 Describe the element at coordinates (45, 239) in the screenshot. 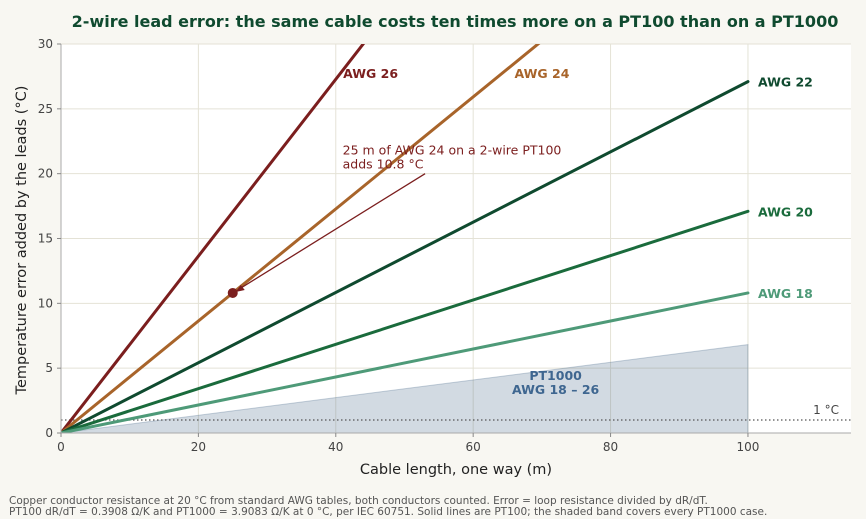

I see `y-tick-label: 15` at that location.